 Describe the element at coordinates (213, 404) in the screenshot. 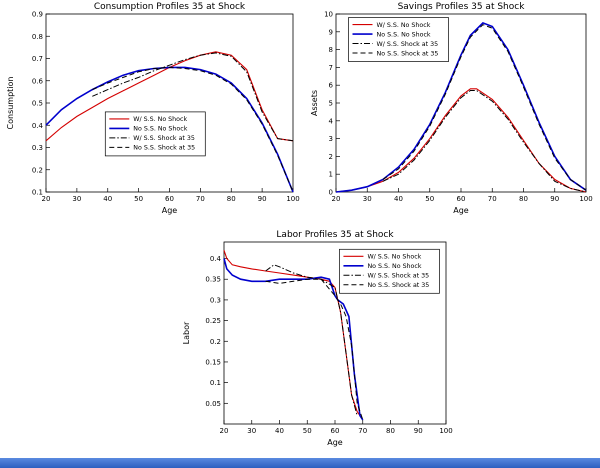

I see `y-tick-label: 0.05` at that location.